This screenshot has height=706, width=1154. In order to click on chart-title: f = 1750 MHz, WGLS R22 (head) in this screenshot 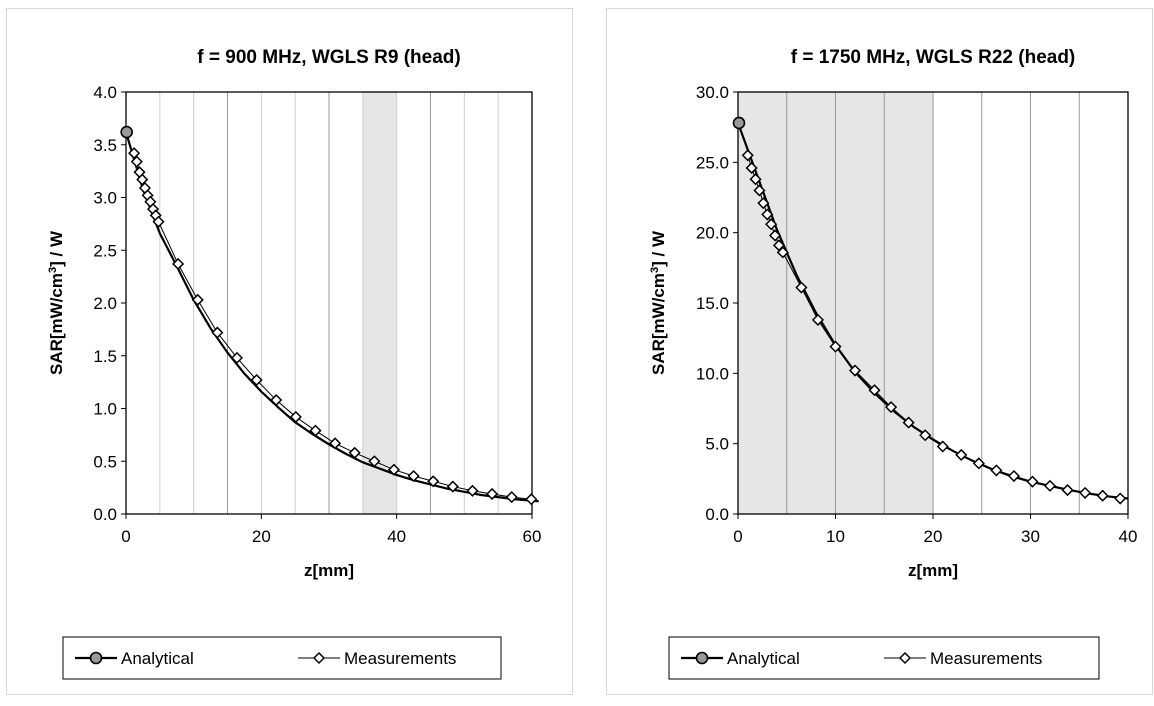, I will do `click(933, 57)`.